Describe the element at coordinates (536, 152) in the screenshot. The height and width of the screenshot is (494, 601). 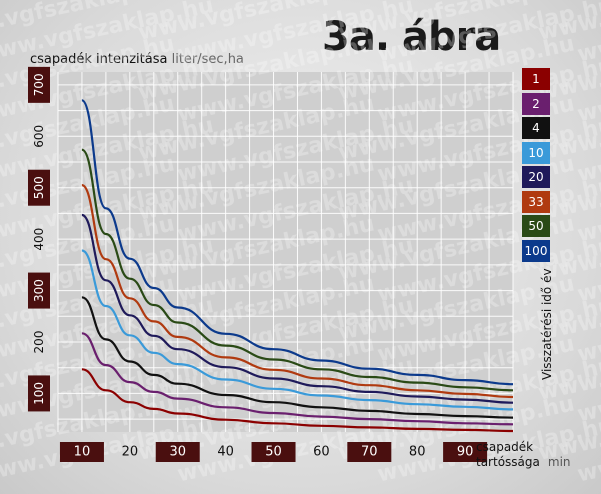
I see `legend-item-10: 10` at that location.